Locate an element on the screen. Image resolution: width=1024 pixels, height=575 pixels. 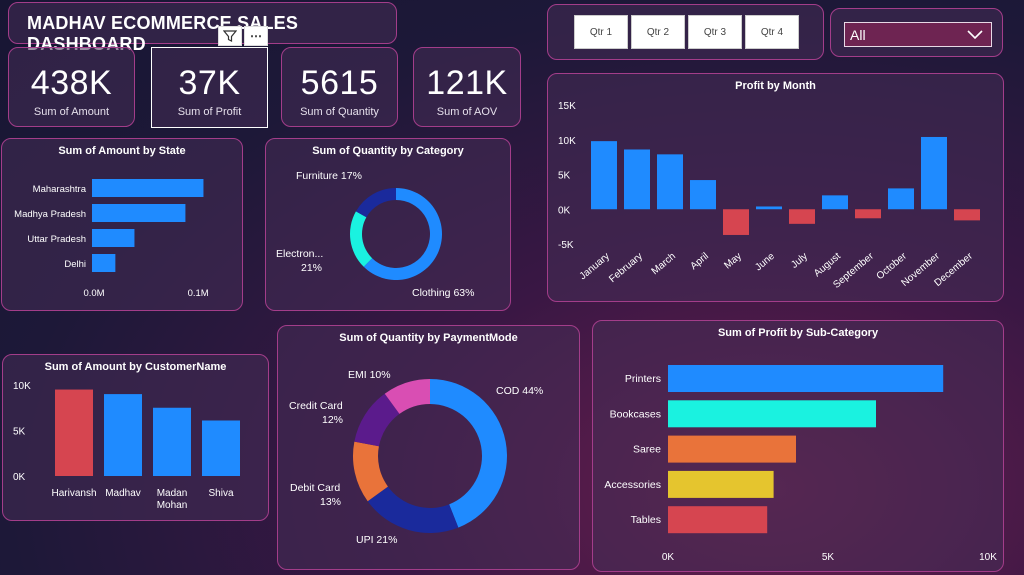
chart-title: Sum of Quantity by Category is located at coordinates (388, 151).